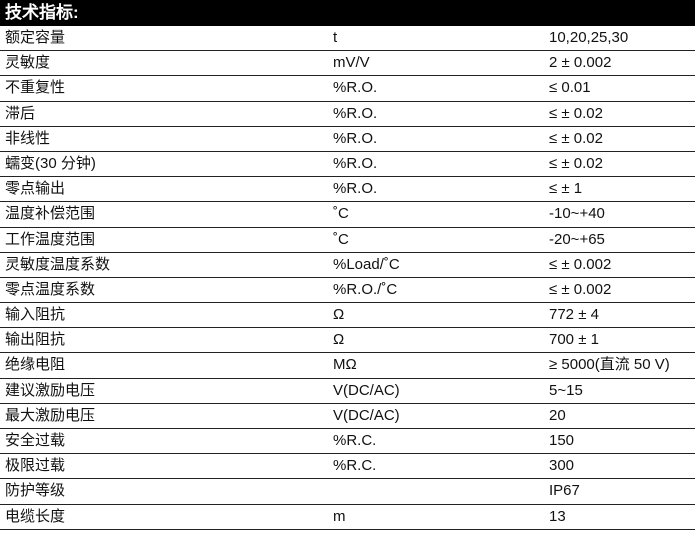 The image size is (695, 533). Describe the element at coordinates (347, 13) in the screenshot. I see `section-title: 技术指标:` at that location.